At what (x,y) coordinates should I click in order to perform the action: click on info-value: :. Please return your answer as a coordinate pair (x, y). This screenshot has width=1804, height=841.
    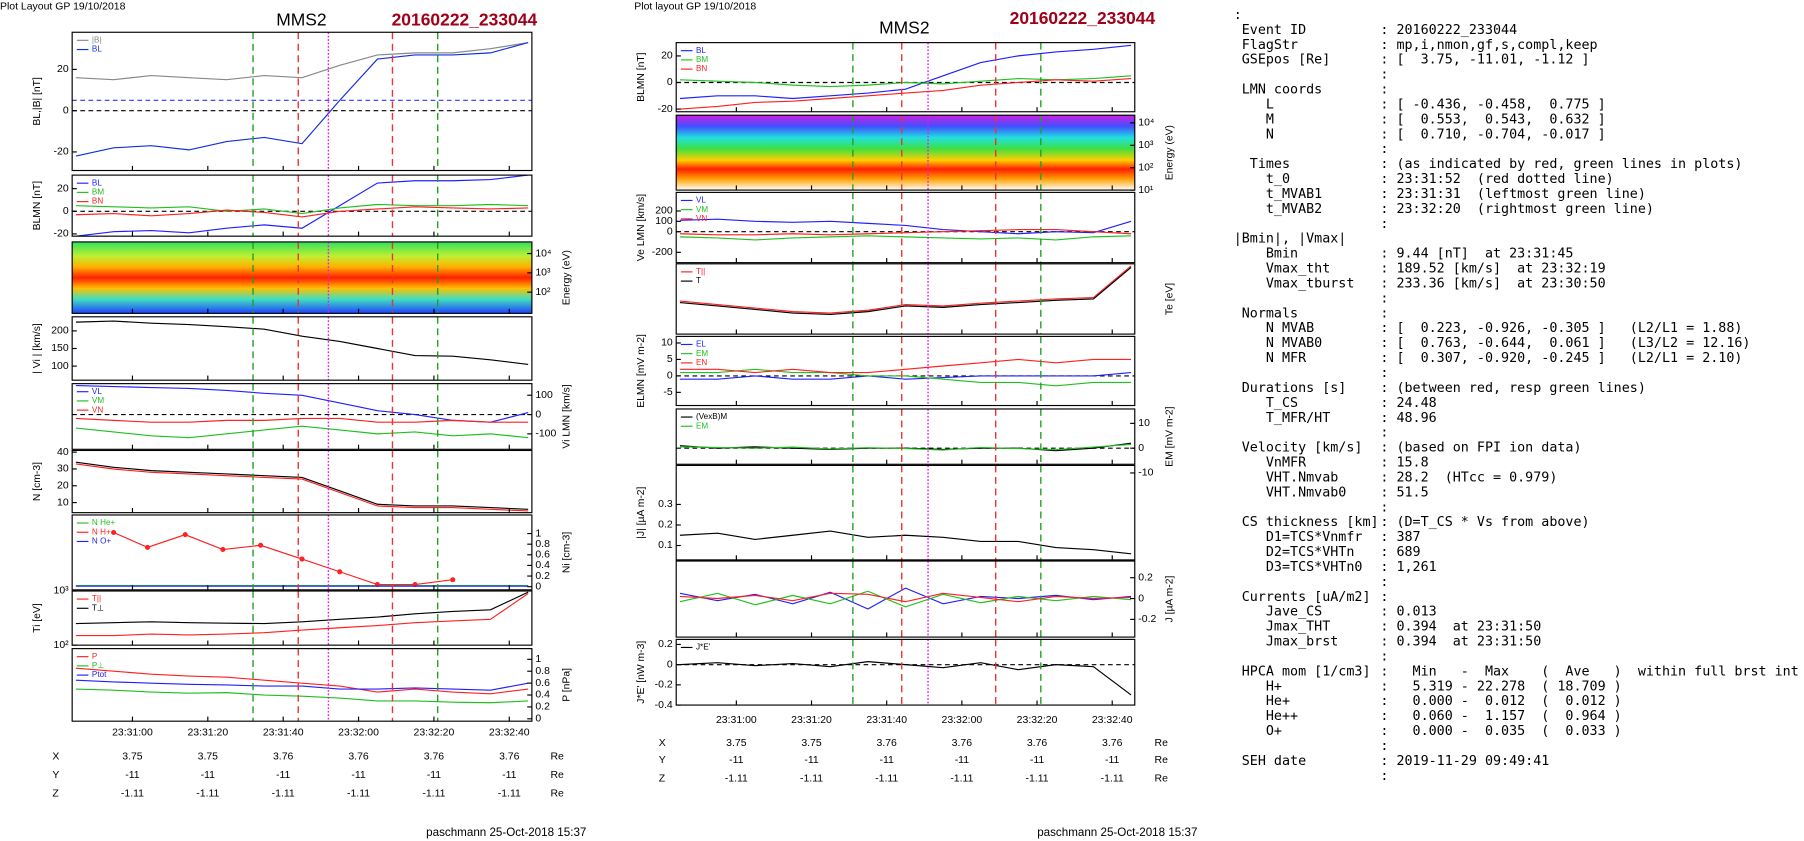
    Looking at the image, I should click on (1384, 90).